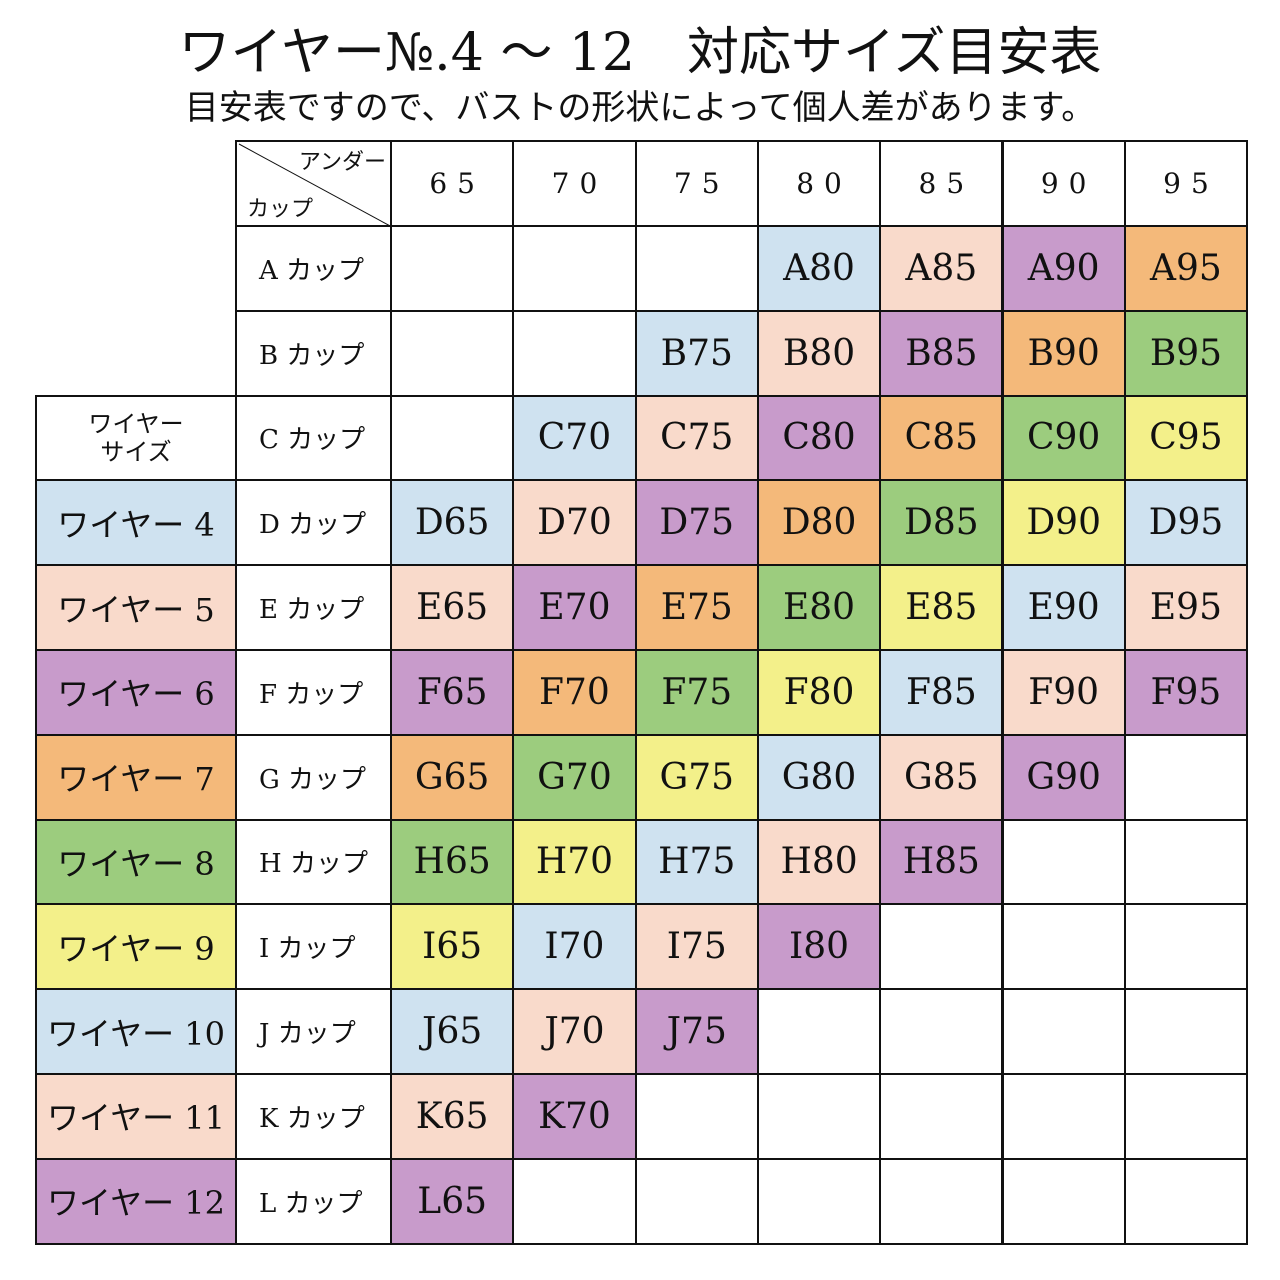 The image size is (1280, 1280). Describe the element at coordinates (313, 1116) in the screenshot. I see `cup-label: K カップ` at that location.